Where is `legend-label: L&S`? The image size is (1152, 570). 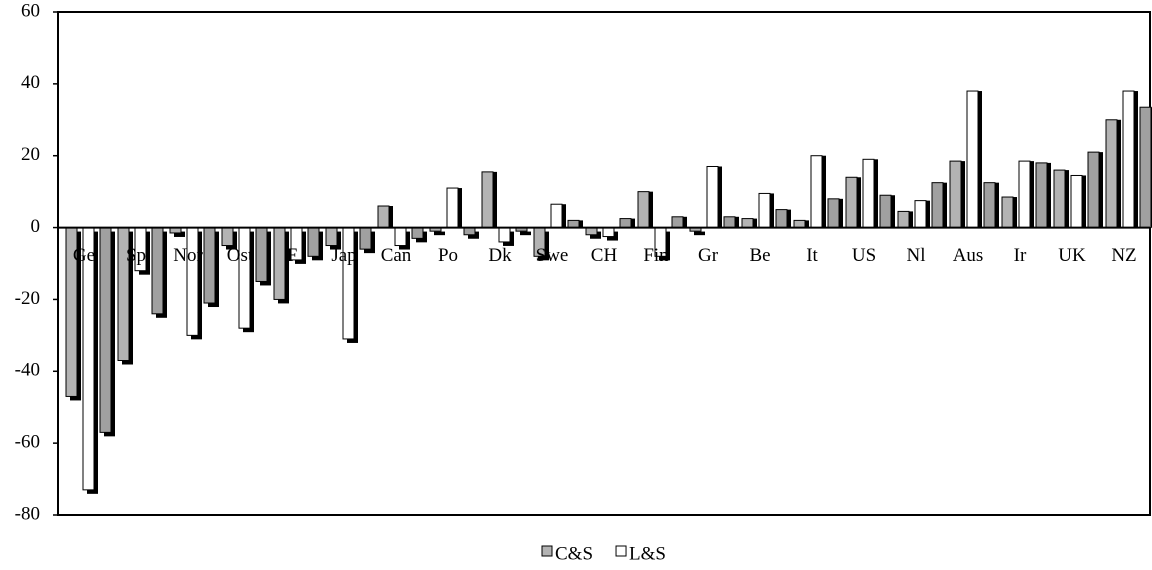
legend-label: L&S is located at coordinates (647, 553).